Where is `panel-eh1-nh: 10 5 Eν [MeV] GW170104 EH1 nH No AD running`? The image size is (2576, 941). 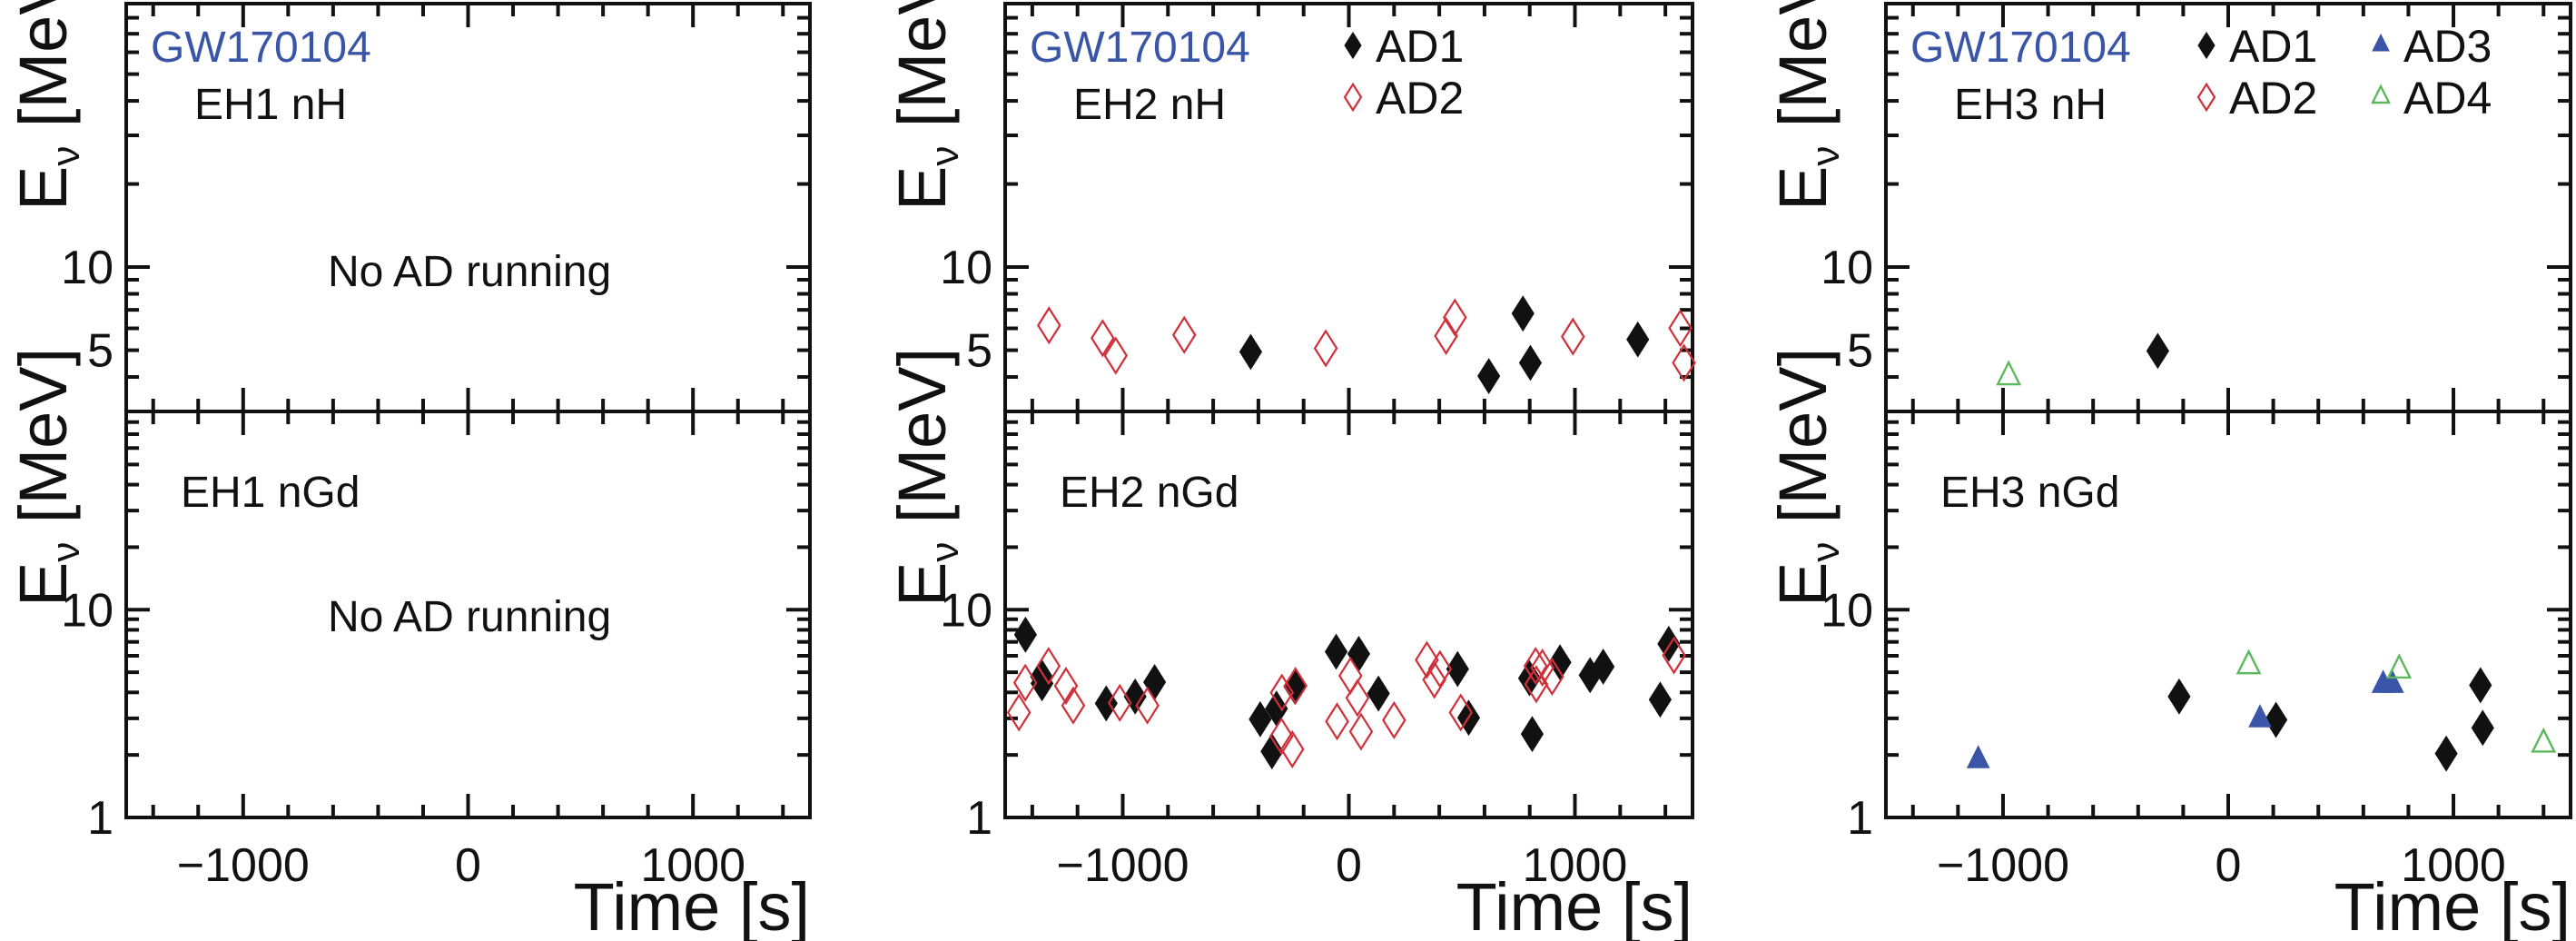
panel-eh1-nh: 10 5 Eν [MeV] GW170104 EH1 nH No AD running is located at coordinates (408, 206).